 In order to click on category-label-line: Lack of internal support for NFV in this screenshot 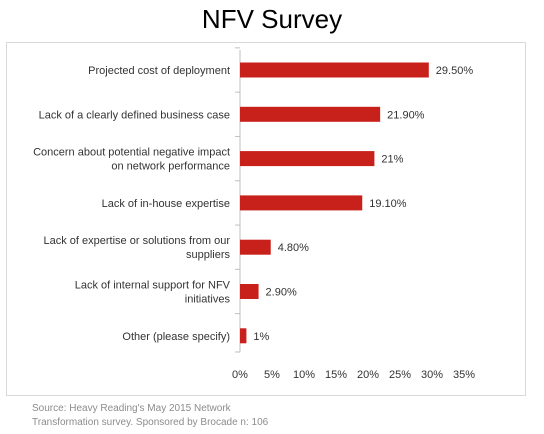, I will do `click(153, 286)`.